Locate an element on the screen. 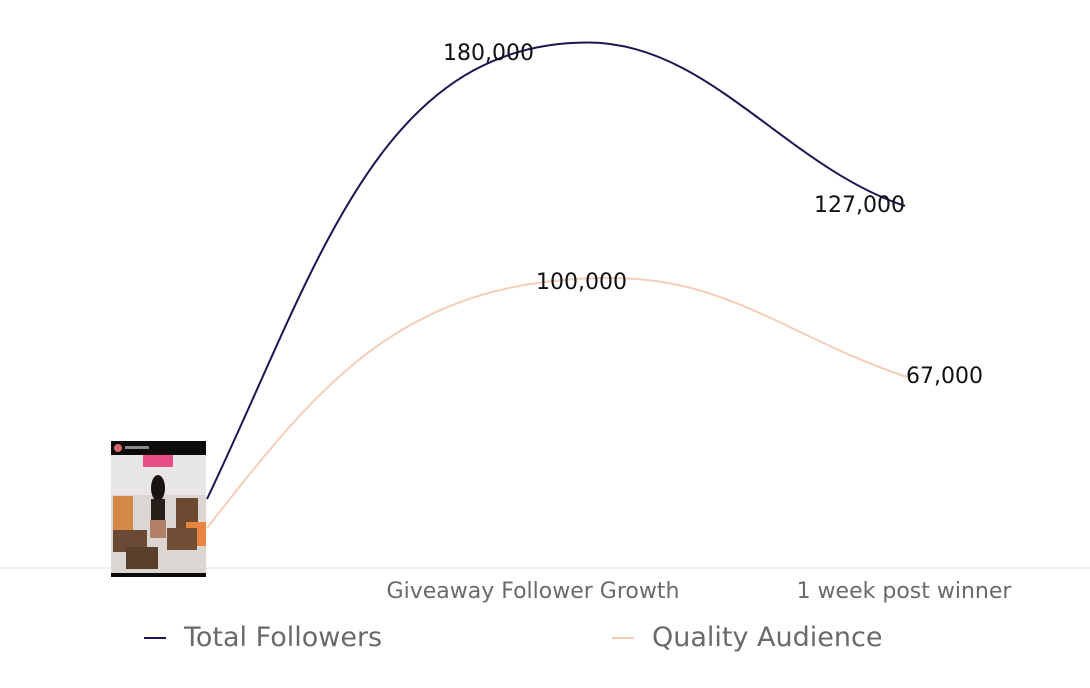  legend-swatch-quality-audience is located at coordinates (623, 637).